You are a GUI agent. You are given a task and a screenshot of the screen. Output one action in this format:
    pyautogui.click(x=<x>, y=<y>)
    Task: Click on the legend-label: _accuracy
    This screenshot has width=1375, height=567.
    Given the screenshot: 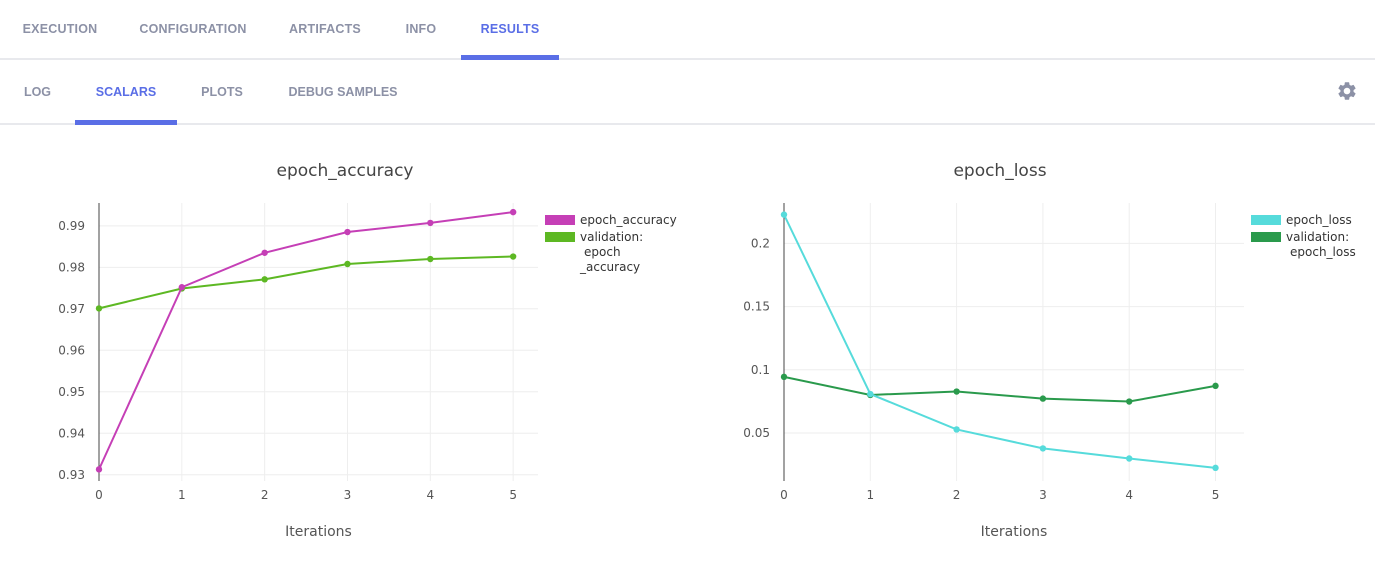 What is the action you would take?
    pyautogui.click(x=609, y=267)
    